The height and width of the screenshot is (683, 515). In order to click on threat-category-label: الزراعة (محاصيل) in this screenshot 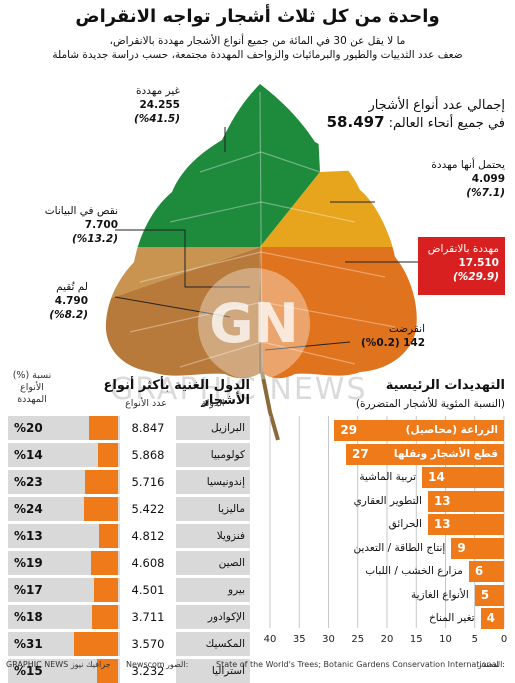, I will do `click(451, 430)`.